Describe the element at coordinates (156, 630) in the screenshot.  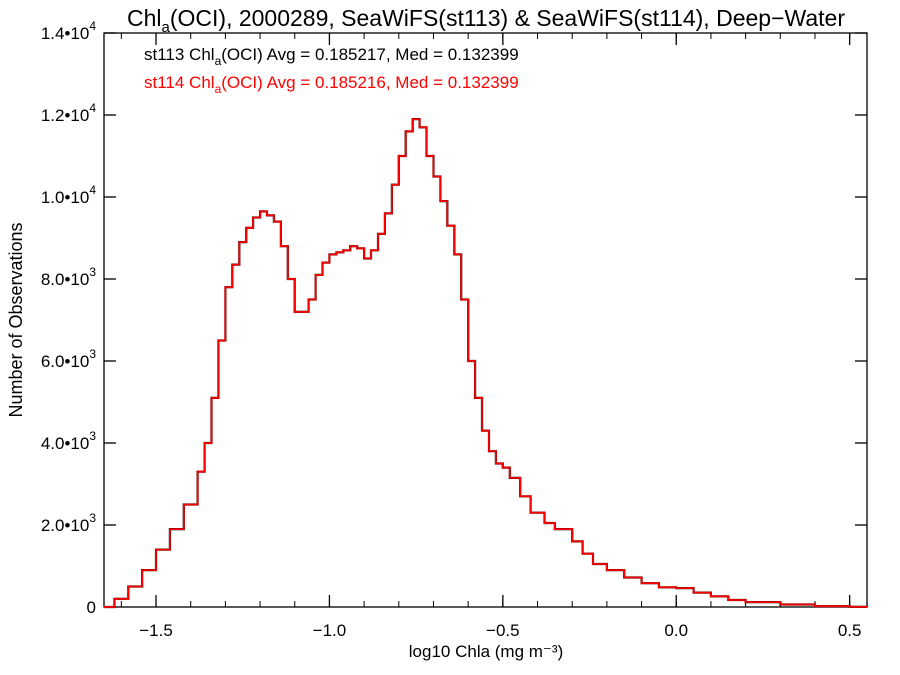
I see `x-tick-label: −1.5` at that location.